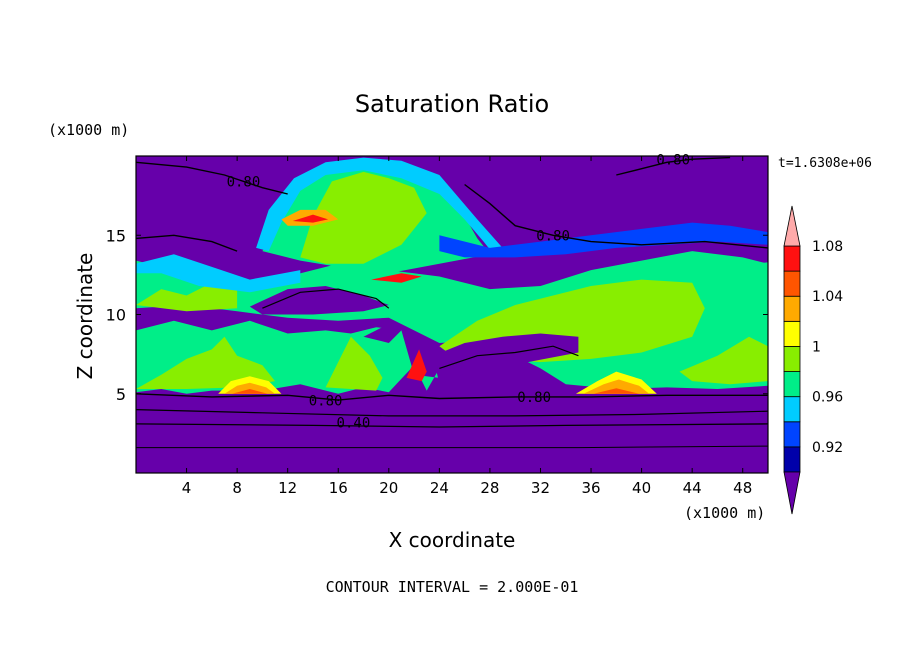  What do you see at coordinates (673, 160) in the screenshot?
I see `contour-label-1: 0.80` at bounding box center [673, 160].